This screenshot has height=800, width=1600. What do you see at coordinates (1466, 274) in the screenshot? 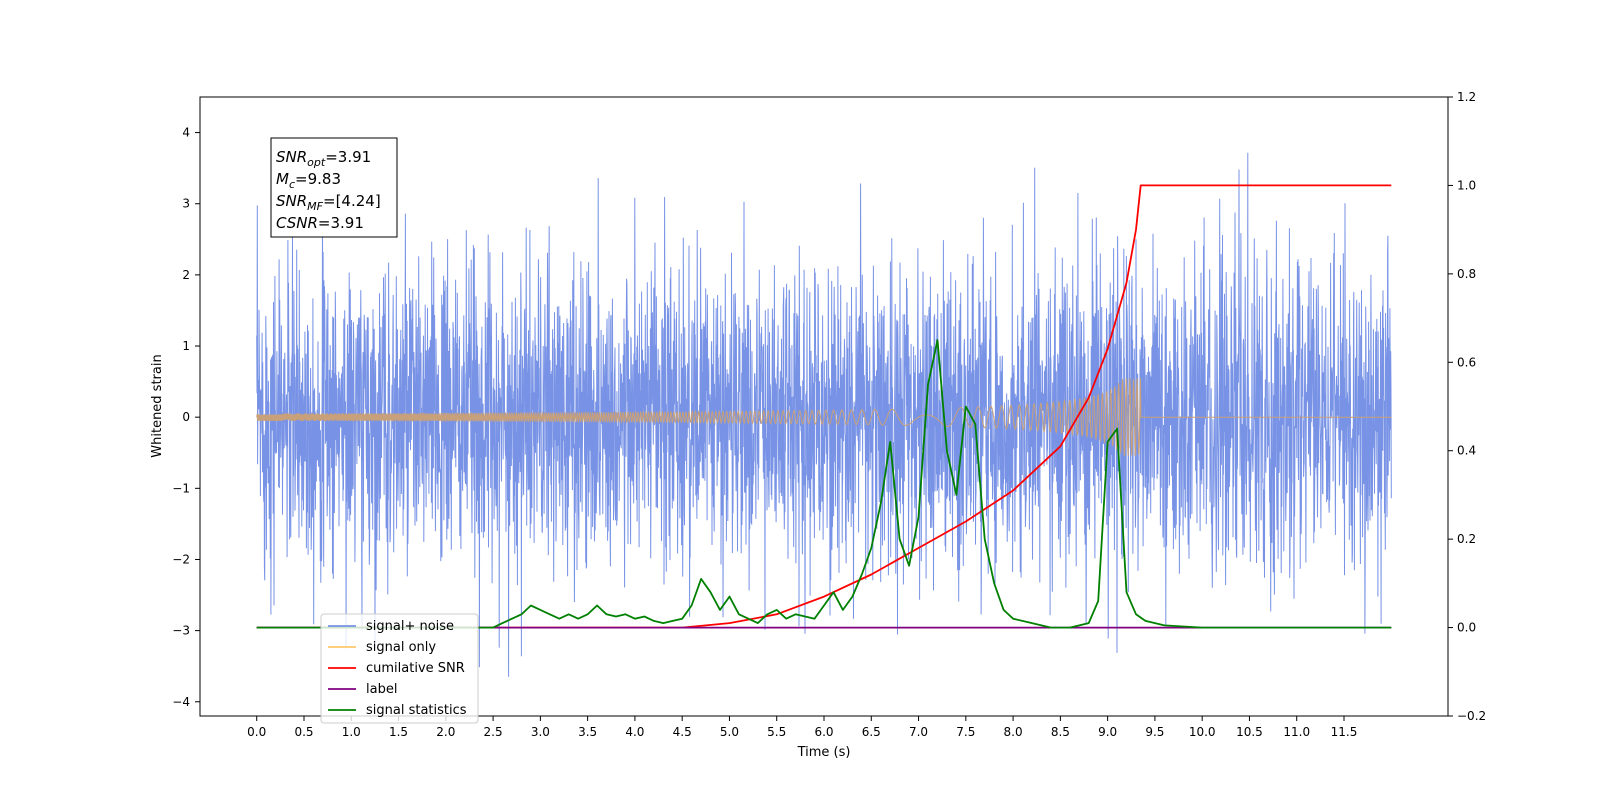
I see `y-right-tick-label-2: 0.8` at bounding box center [1466, 274].